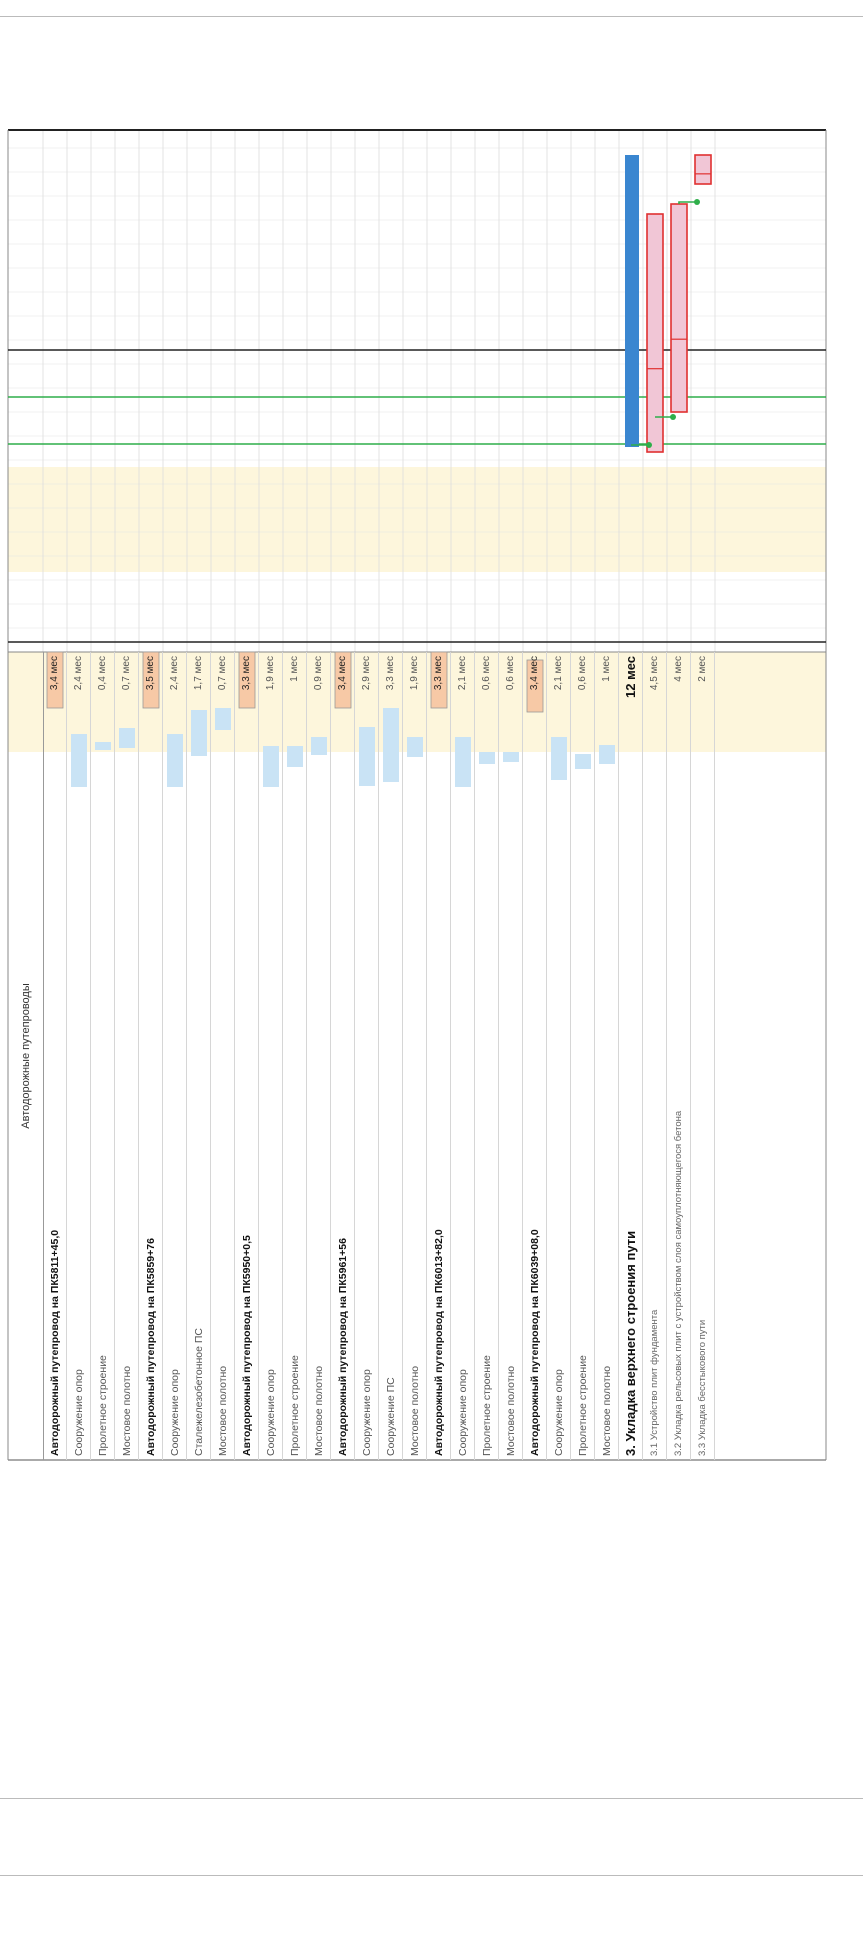  Describe the element at coordinates (703, 1056) in the screenshot. I see `table-row: 3.3 Укладка бесстыкового пути 2 мес` at that location.